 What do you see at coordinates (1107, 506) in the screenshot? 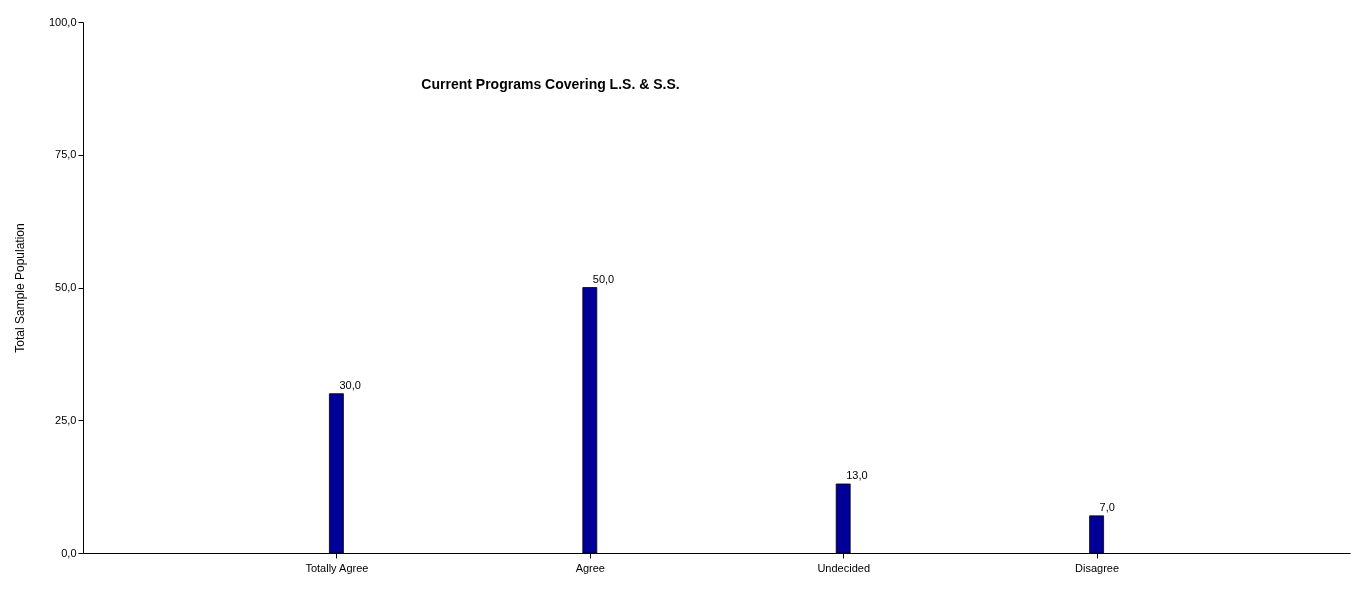
I see `data-label: 7,0` at bounding box center [1107, 506].